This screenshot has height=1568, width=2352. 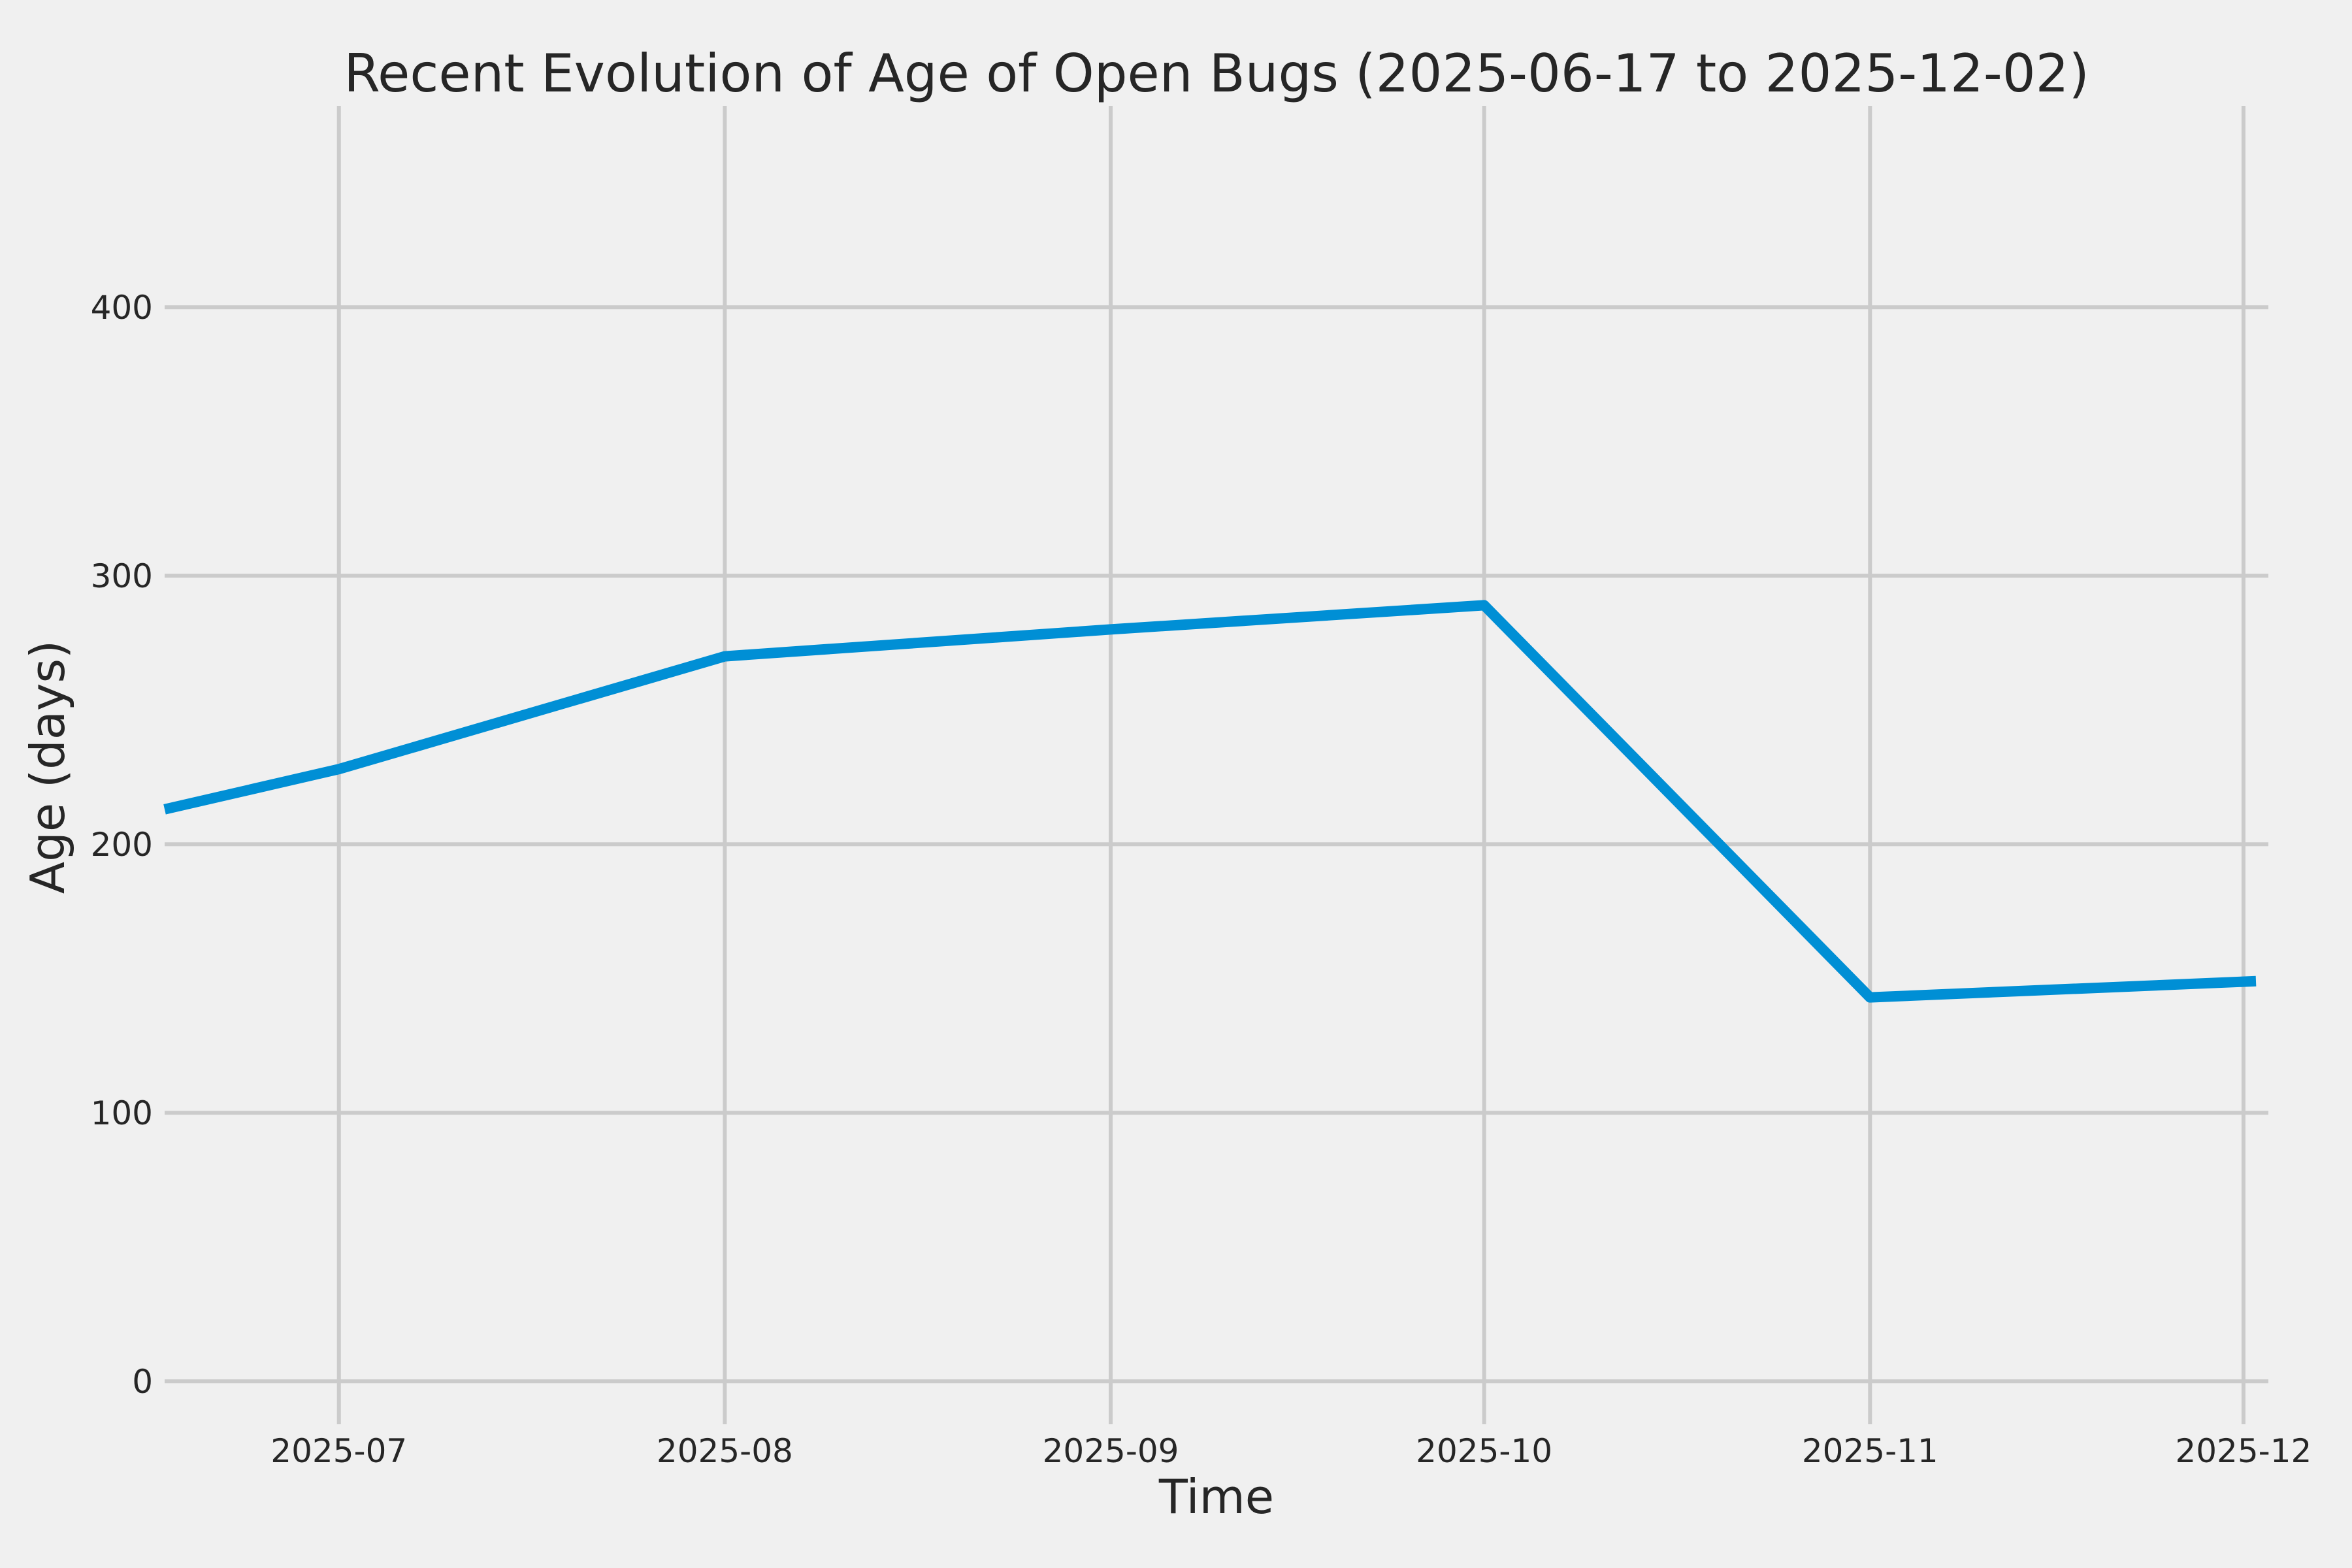 What do you see at coordinates (122, 308) in the screenshot?
I see `y-tick-label: 400` at bounding box center [122, 308].